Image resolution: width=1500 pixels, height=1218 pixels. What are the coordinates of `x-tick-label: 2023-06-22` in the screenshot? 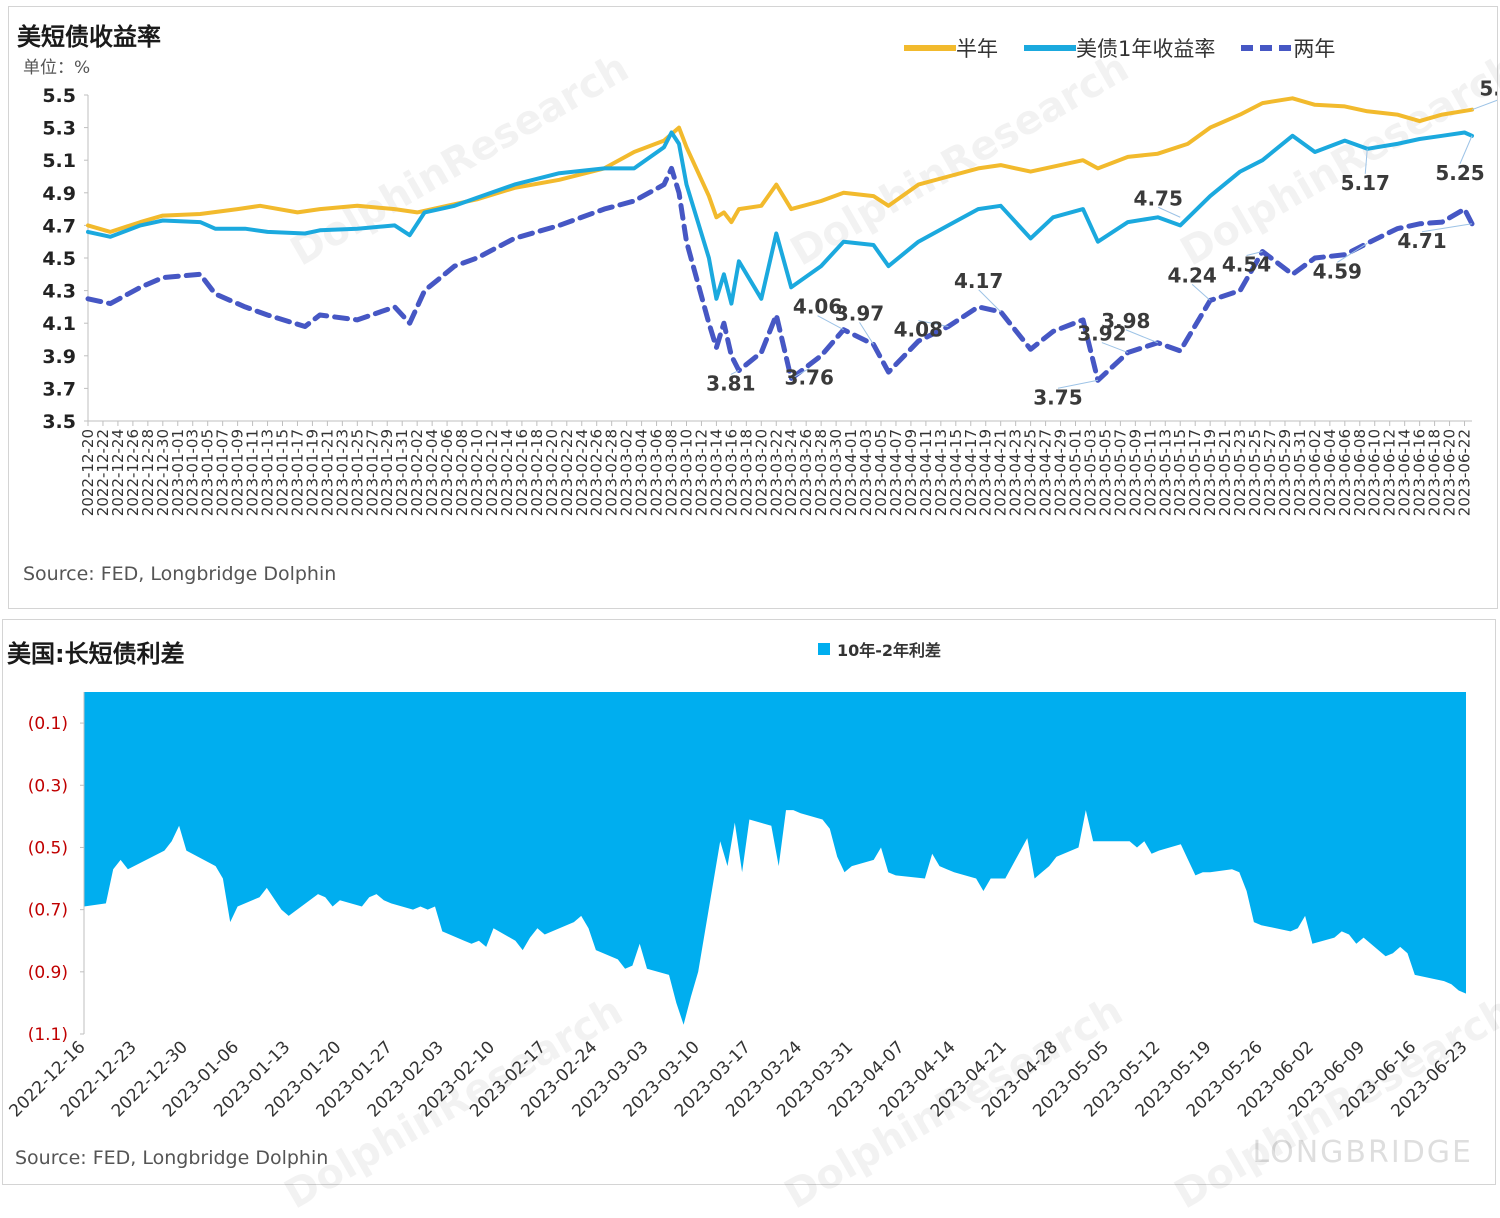 It's located at (1465, 472).